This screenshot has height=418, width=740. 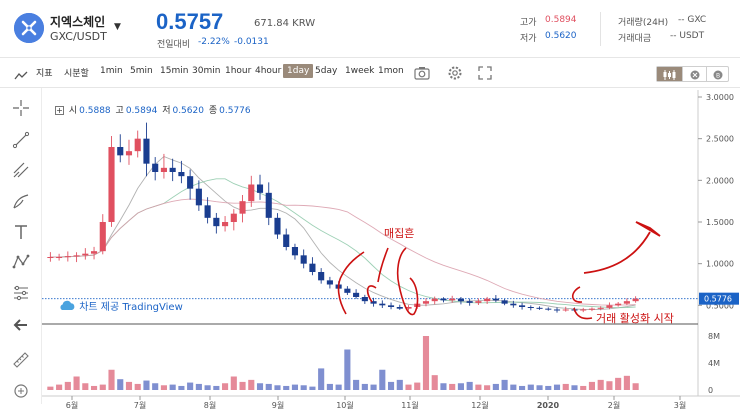 What do you see at coordinates (720, 139) in the screenshot?
I see `price-tick-label: 2.5000` at bounding box center [720, 139].